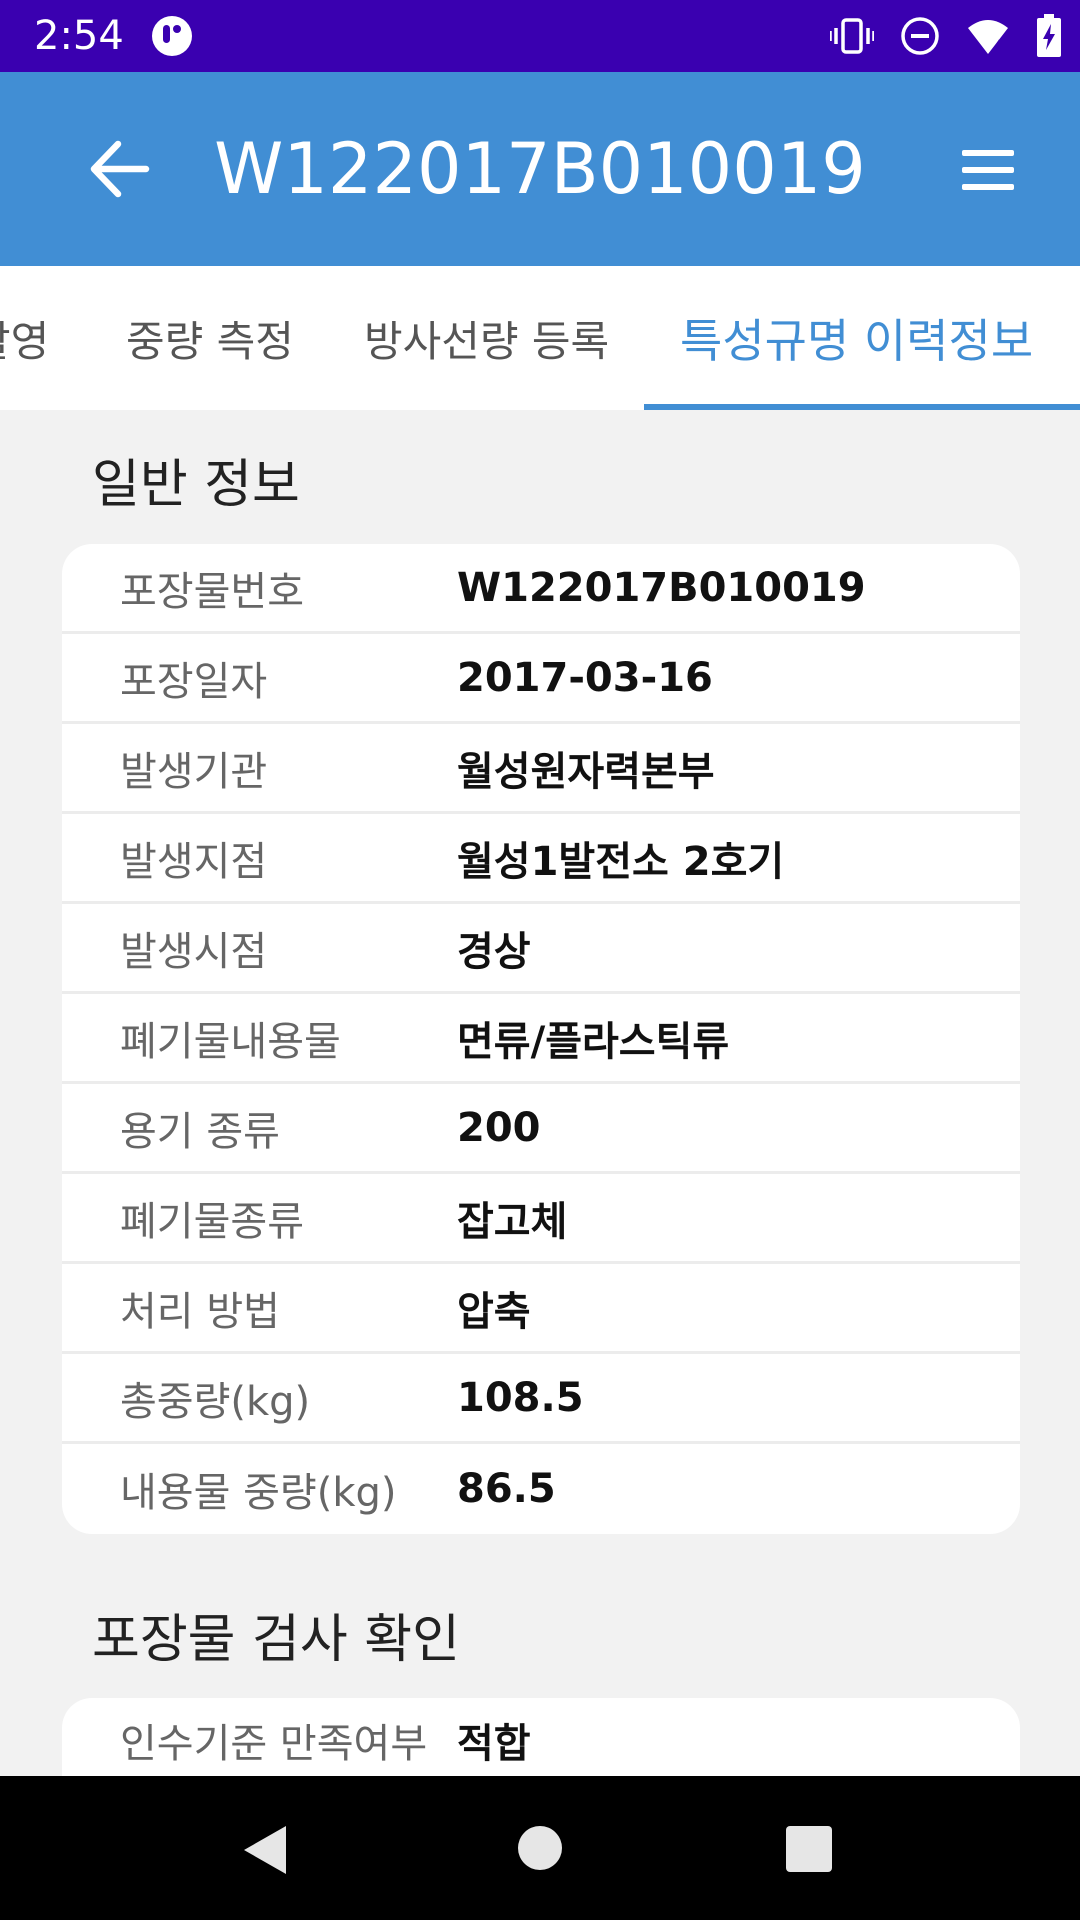 The image size is (1080, 1920). I want to click on row-value: 월성1발전소 2호기, so click(621, 861).